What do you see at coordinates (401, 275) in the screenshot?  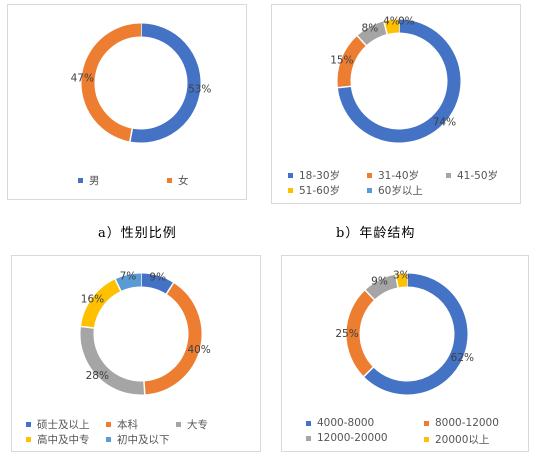 I see `data-label: 3%` at bounding box center [401, 275].